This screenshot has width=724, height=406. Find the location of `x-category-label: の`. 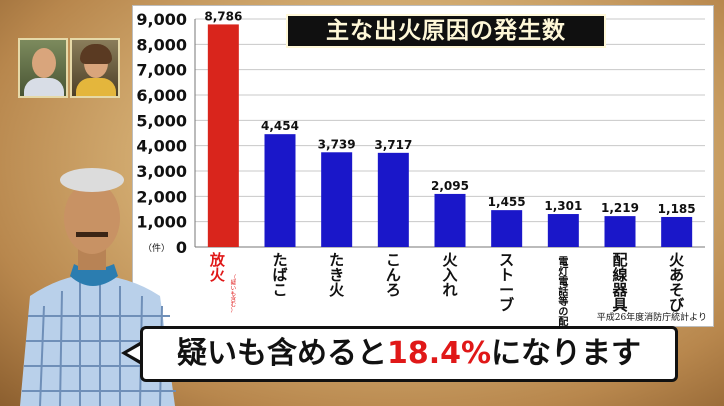

x-category-label: の is located at coordinates (563, 312).